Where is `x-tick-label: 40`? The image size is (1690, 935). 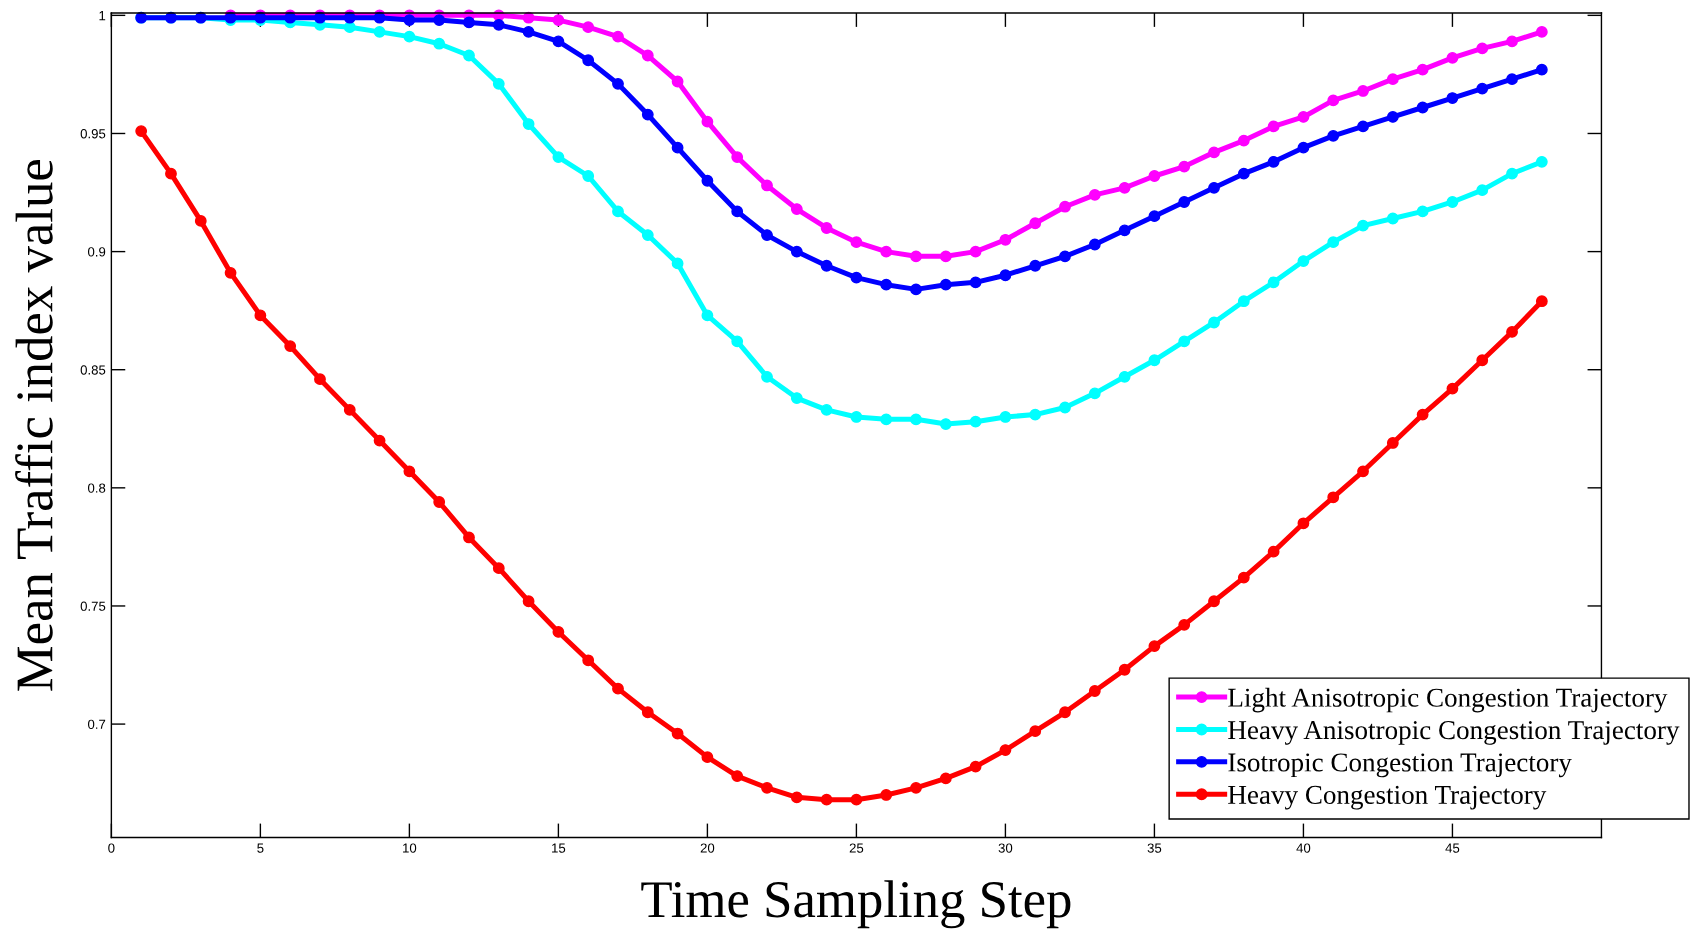 x-tick-label: 40 is located at coordinates (1303, 848).